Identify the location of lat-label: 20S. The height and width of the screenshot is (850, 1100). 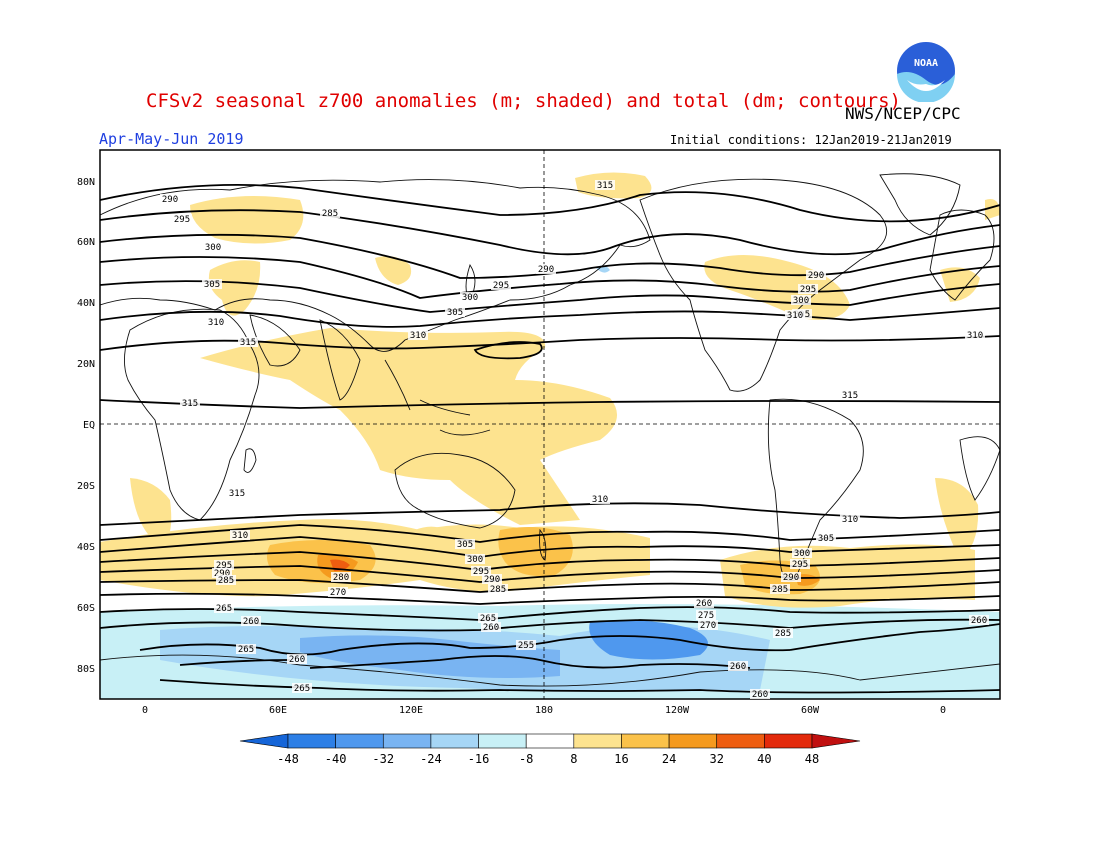
(86, 486).